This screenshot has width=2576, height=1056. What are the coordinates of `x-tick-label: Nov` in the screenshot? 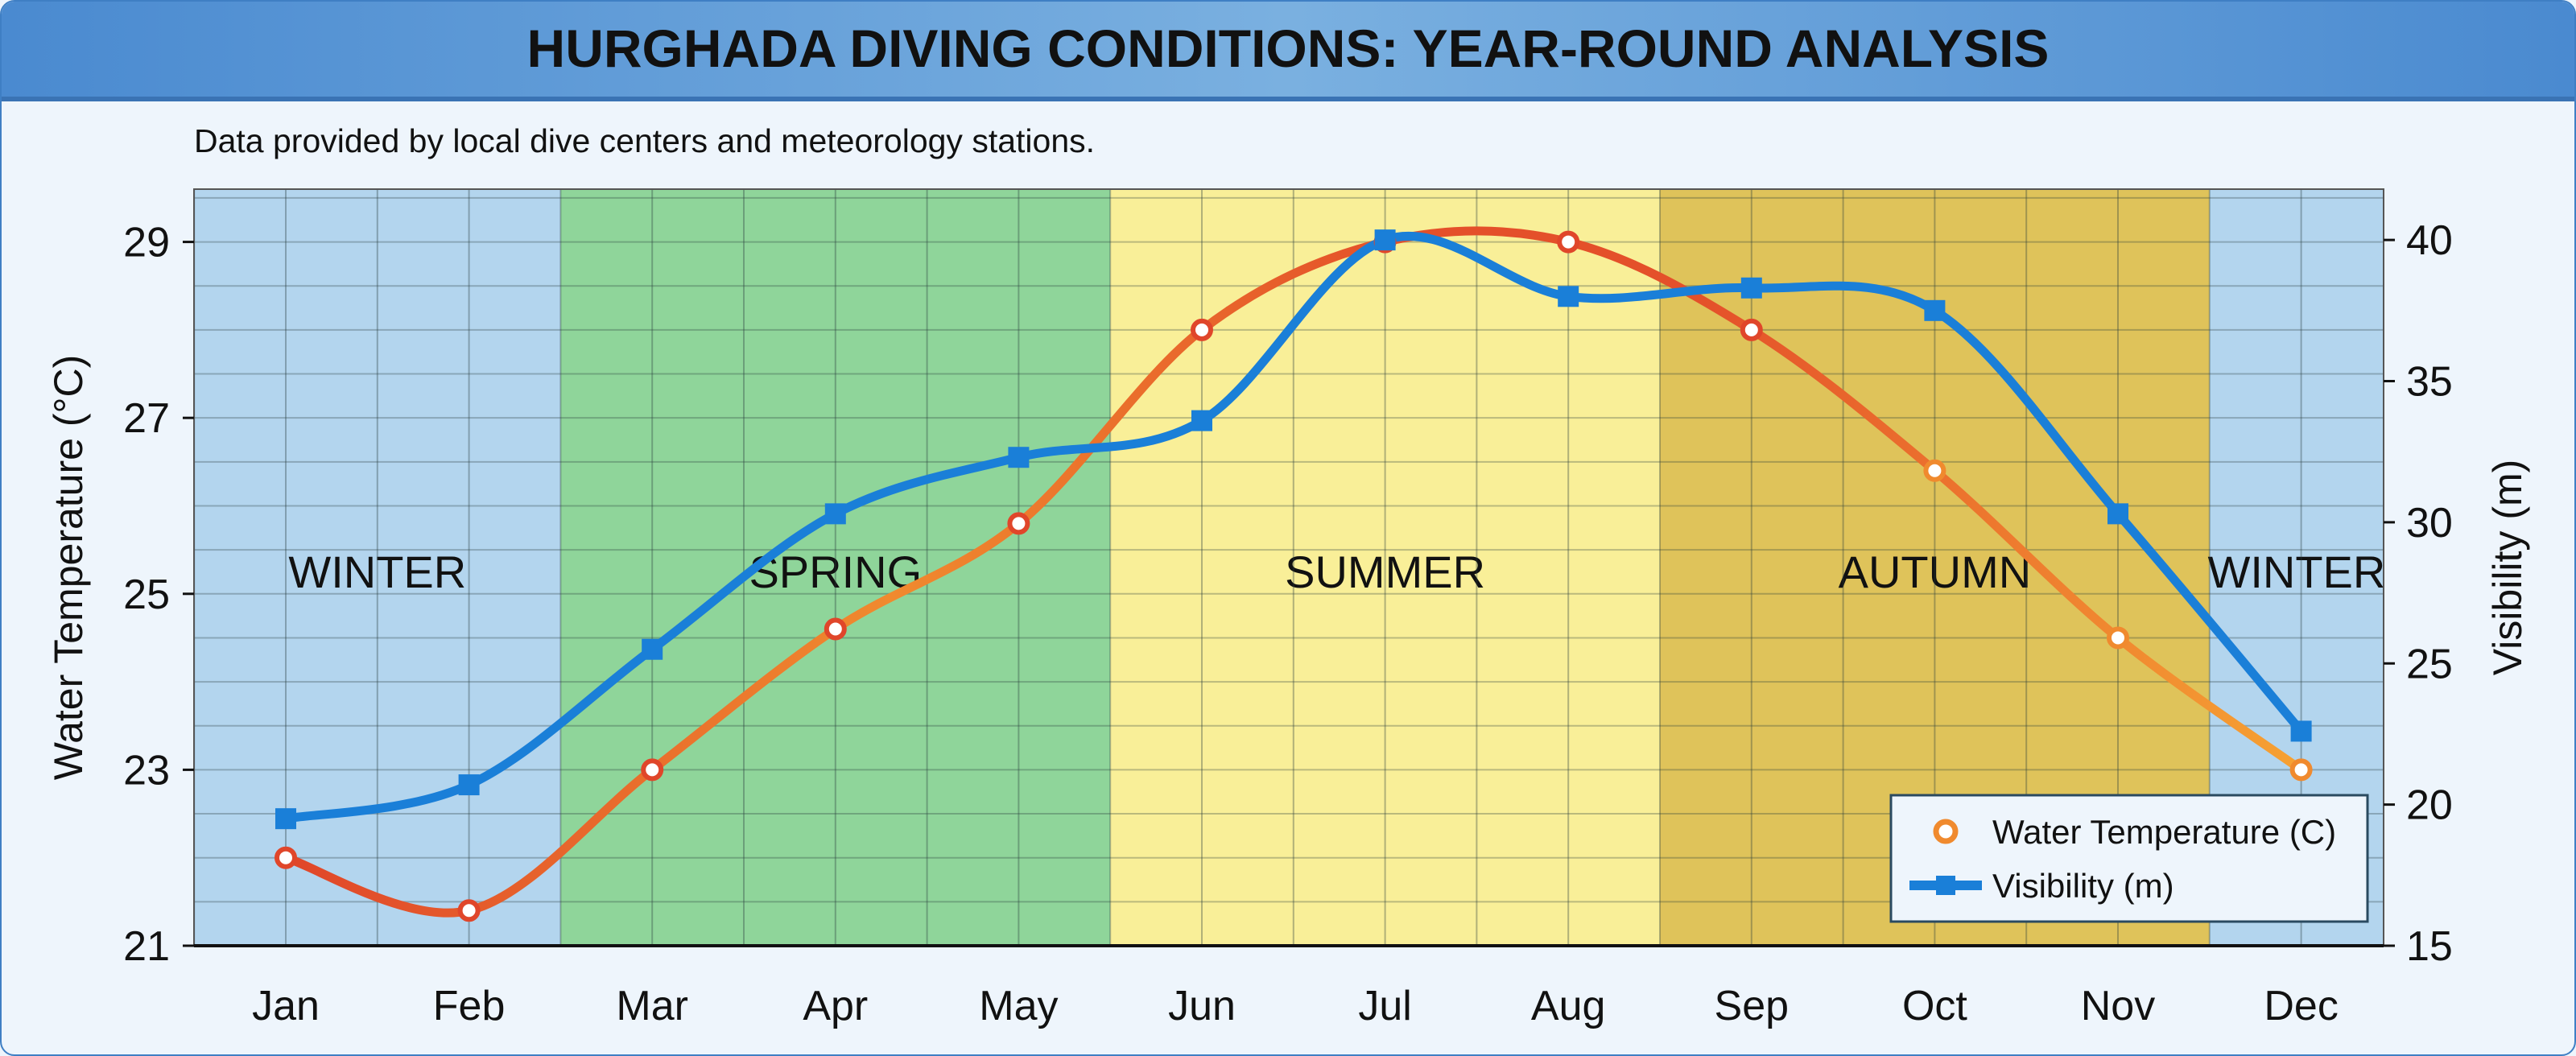 It's located at (2118, 1006).